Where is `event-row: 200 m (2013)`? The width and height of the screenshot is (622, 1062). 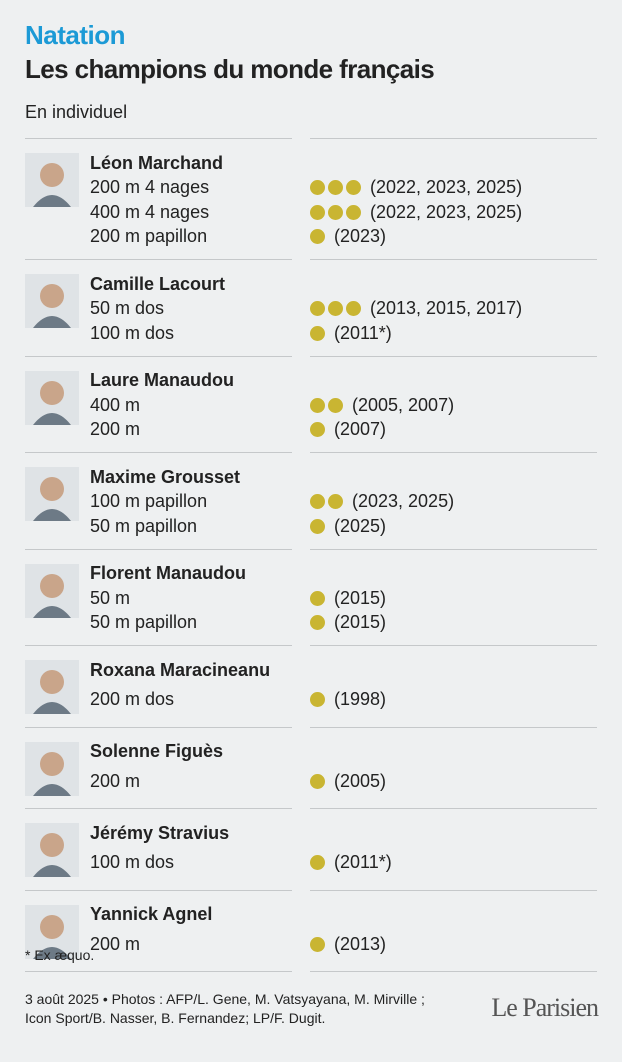 event-row: 200 m (2013) is located at coordinates (311, 944).